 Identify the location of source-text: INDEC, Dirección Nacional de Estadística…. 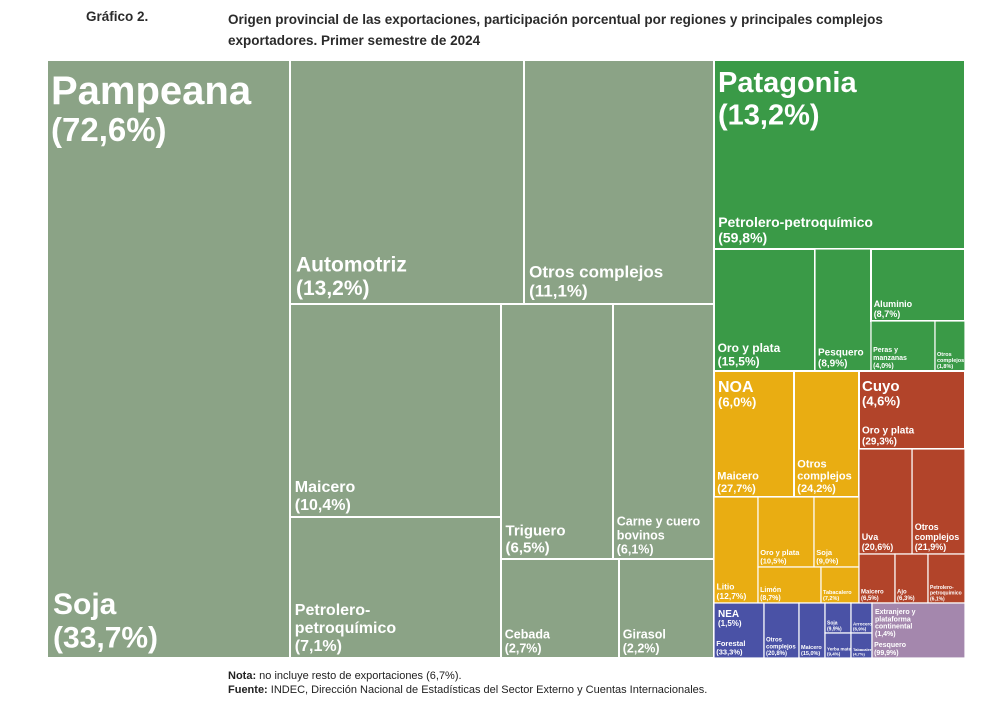
(489, 690).